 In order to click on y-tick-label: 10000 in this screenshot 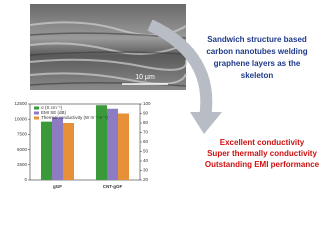, I will do `click(20, 118)`.